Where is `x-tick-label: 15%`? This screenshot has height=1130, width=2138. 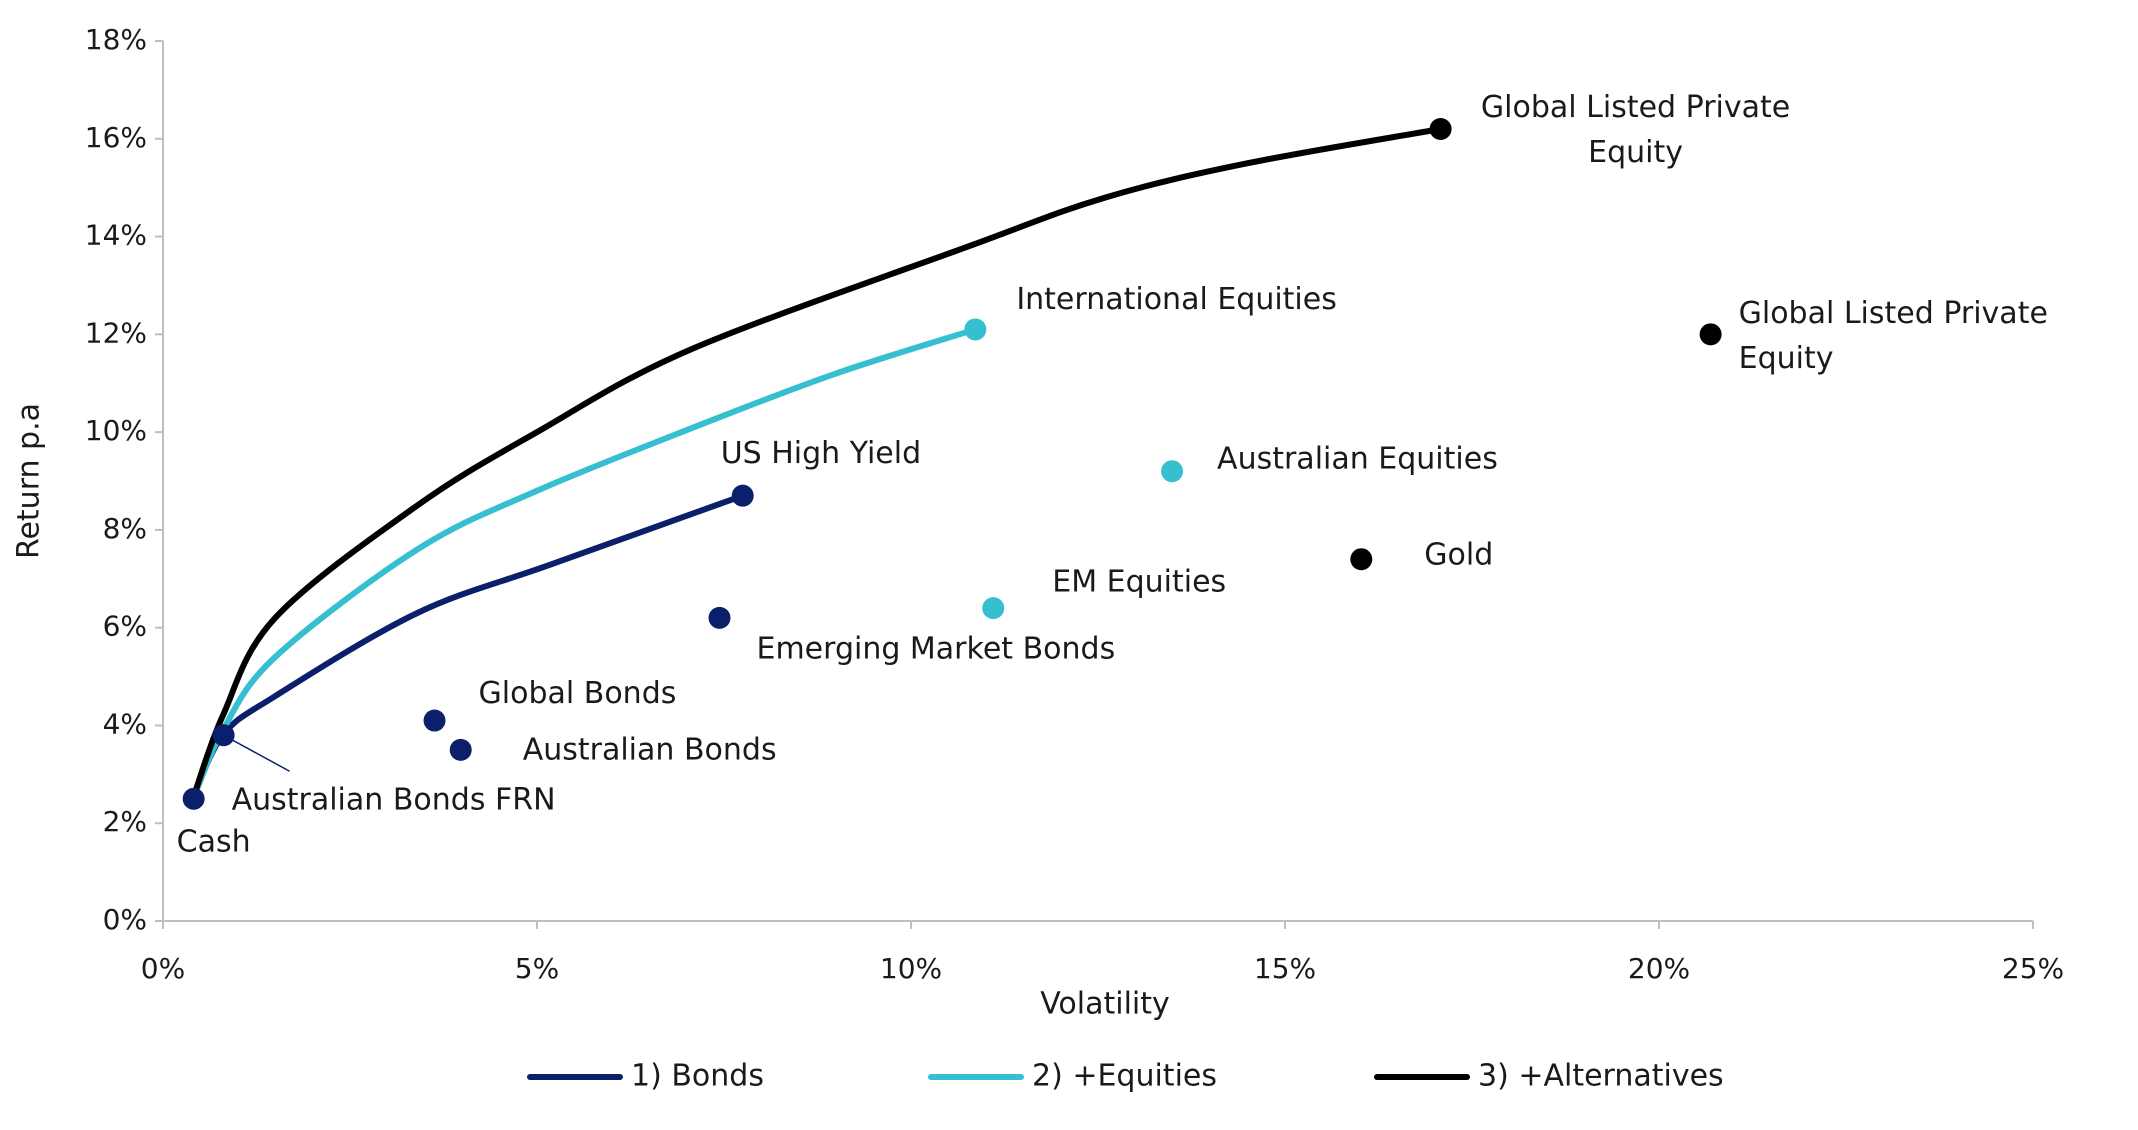
x-tick-label: 15% is located at coordinates (1285, 968).